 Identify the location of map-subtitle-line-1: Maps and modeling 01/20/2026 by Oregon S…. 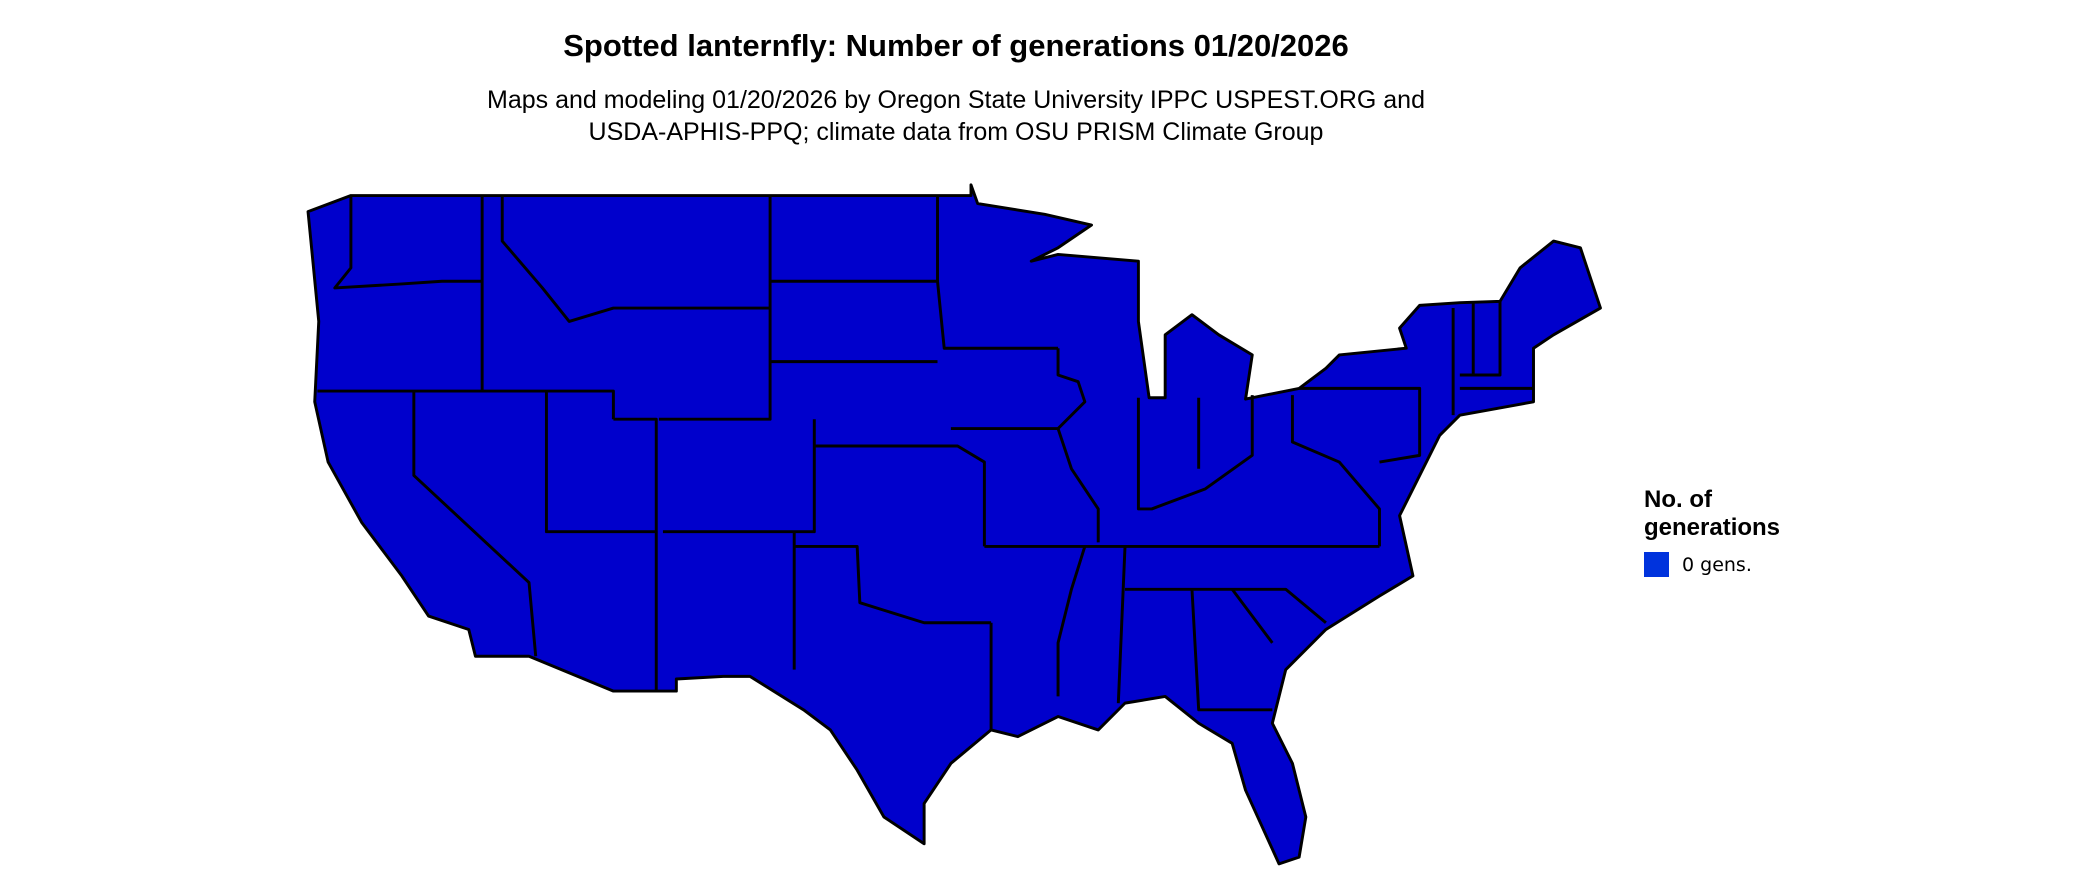
(956, 100).